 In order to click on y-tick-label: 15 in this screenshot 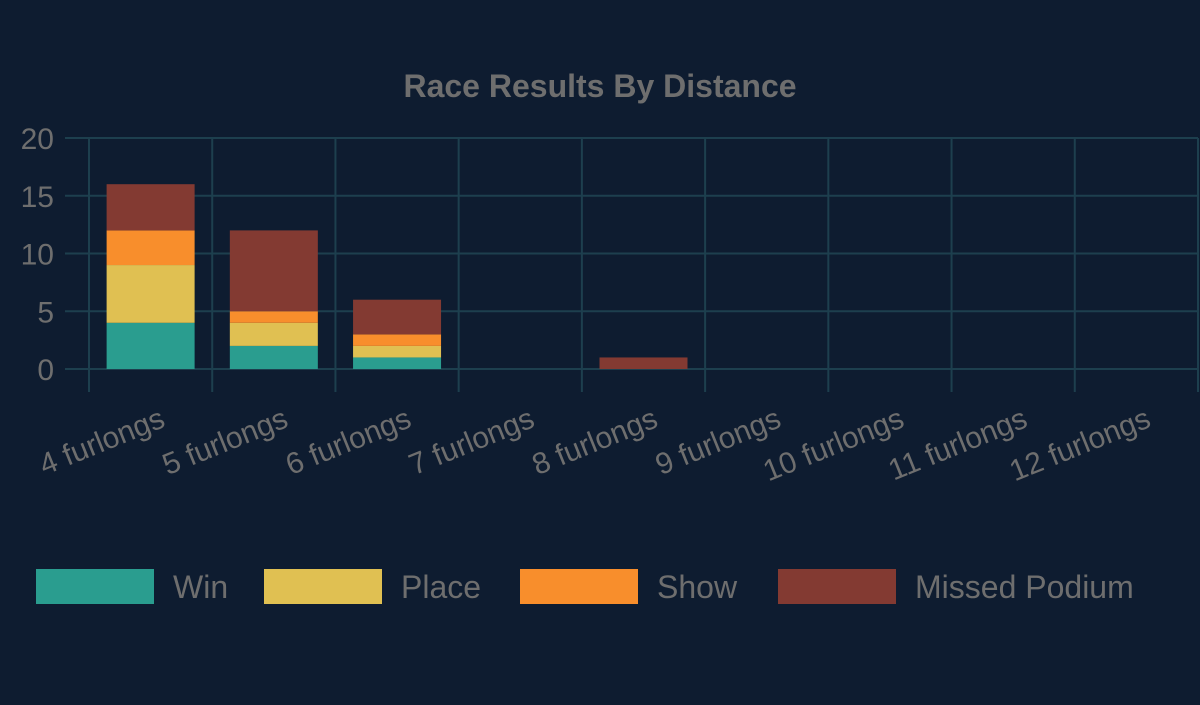, I will do `click(37, 197)`.